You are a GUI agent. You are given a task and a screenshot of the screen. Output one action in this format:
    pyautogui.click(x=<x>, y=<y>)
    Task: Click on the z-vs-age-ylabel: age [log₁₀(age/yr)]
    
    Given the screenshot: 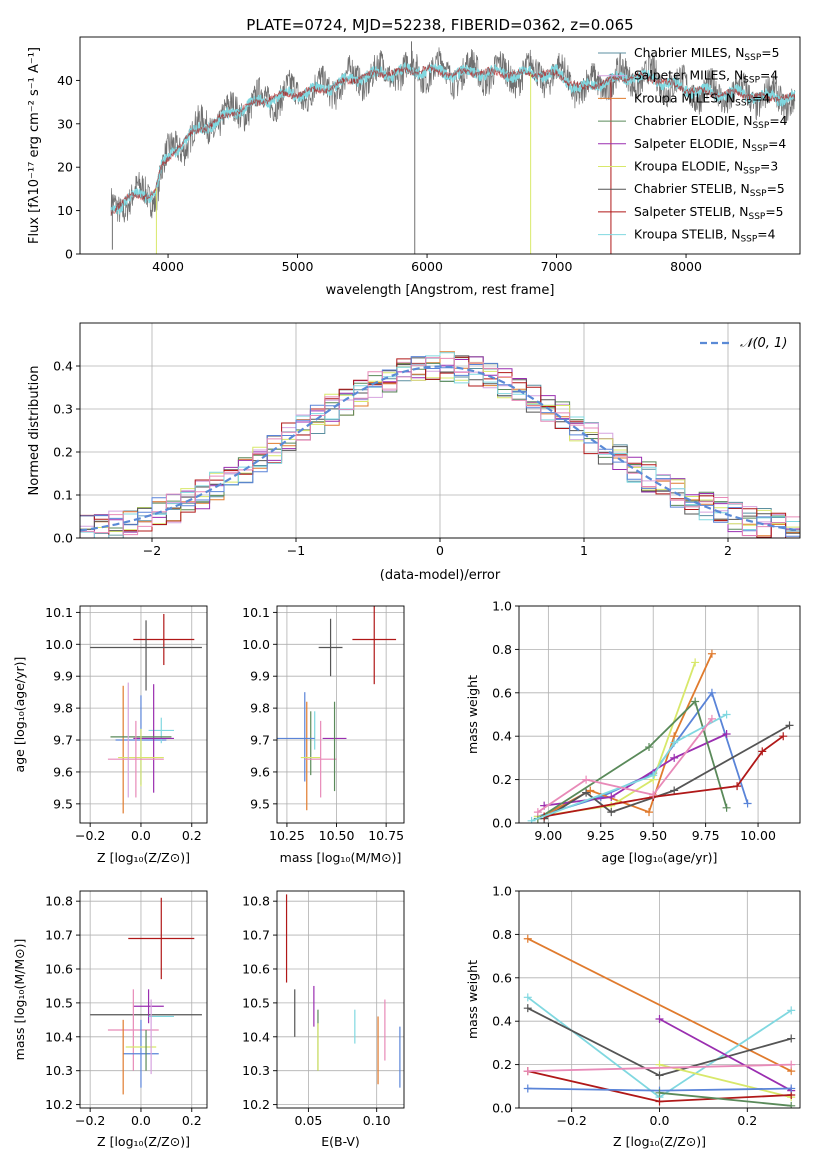 What is the action you would take?
    pyautogui.click(x=19, y=715)
    